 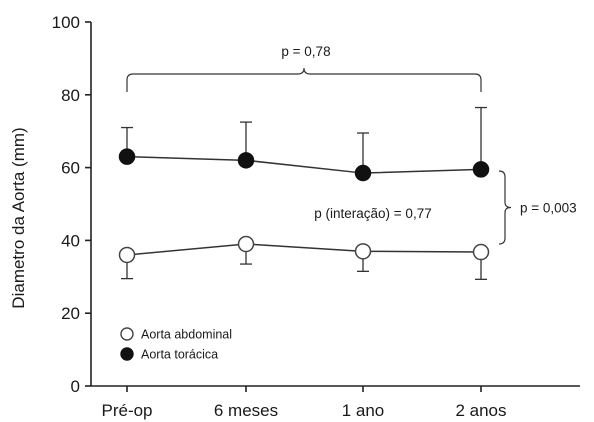 What do you see at coordinates (305, 51) in the screenshot?
I see `top-bracket-label: p = 0,78` at bounding box center [305, 51].